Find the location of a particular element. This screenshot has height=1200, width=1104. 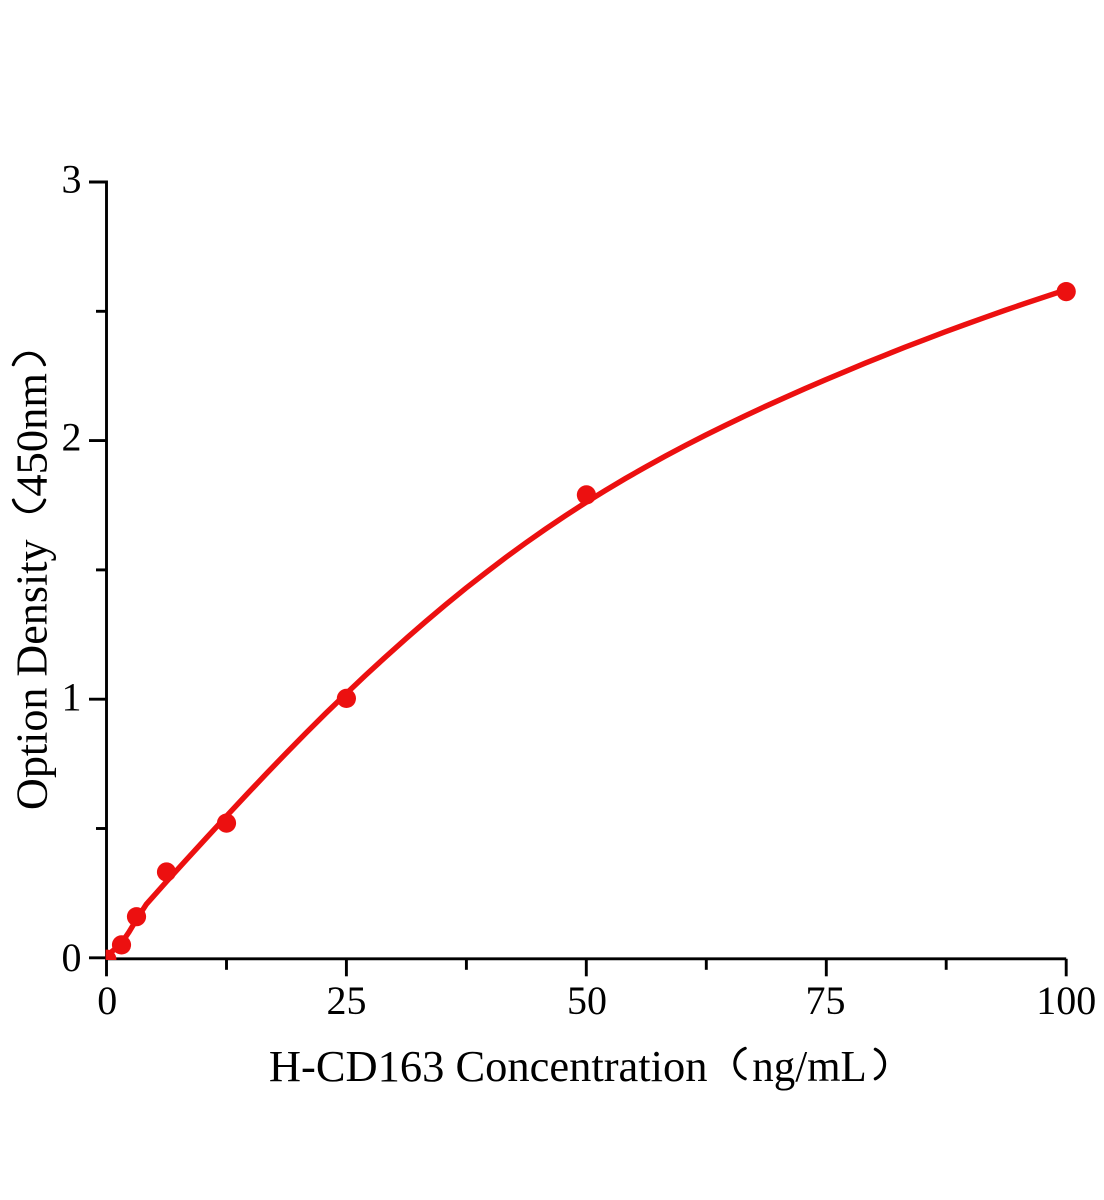

svg-text: 3 is located at coordinates (72, 178).